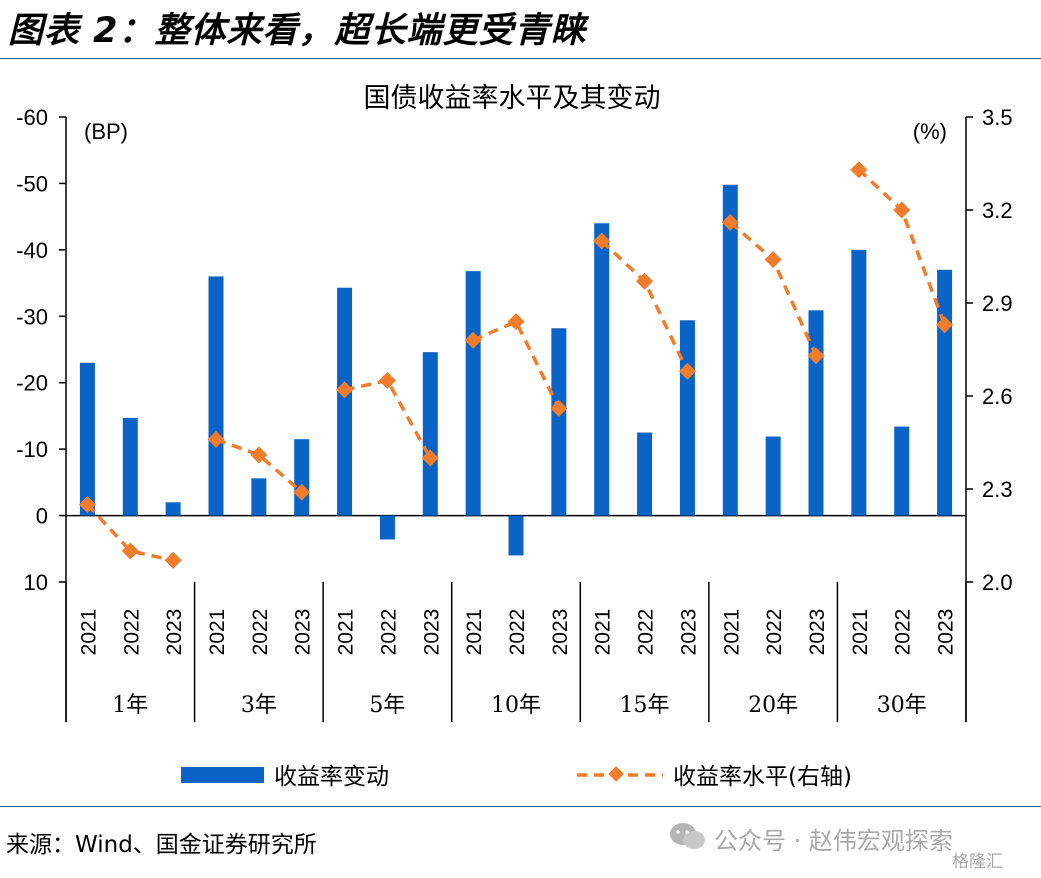 The image size is (1041, 878). What do you see at coordinates (930, 131) in the screenshot?
I see `right-axis-unit: (%)` at bounding box center [930, 131].